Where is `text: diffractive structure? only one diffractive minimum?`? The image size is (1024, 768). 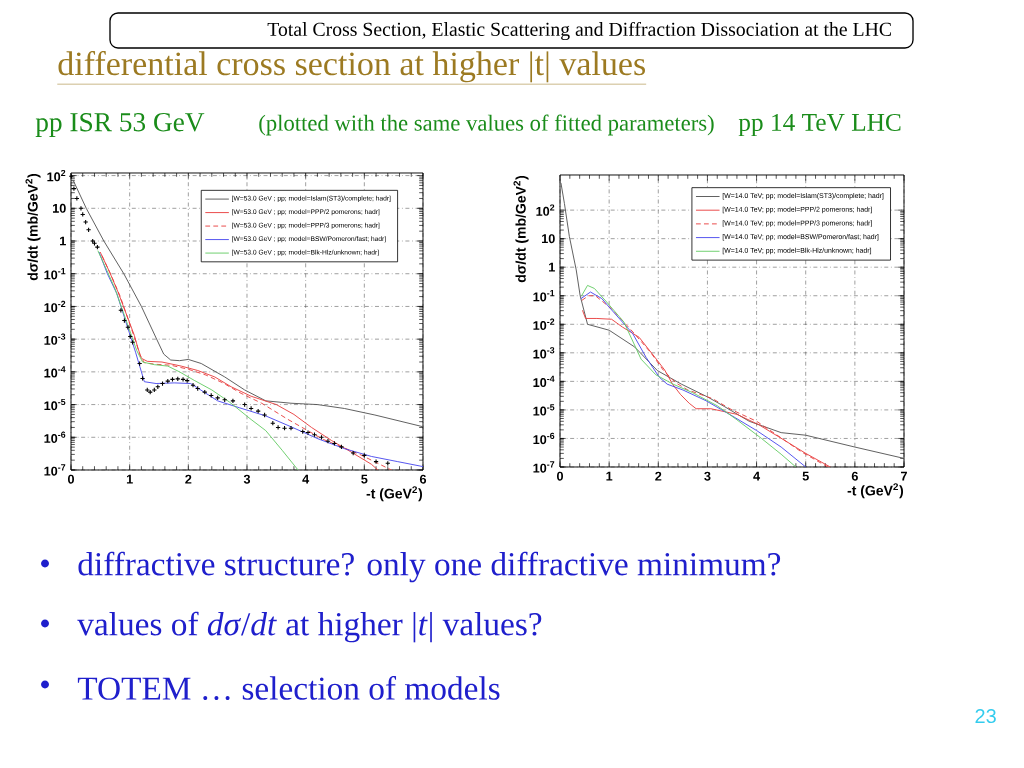
text: diffractive structure? only one diffractive minimum? is located at coordinates (429, 567).